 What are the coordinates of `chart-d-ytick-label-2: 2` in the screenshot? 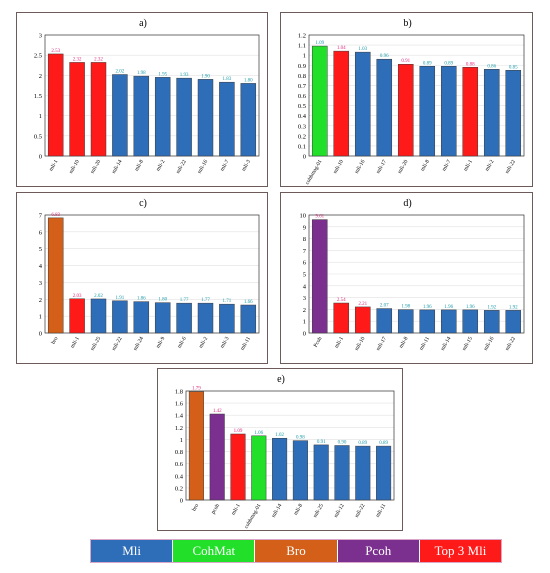 It's located at (304, 310).